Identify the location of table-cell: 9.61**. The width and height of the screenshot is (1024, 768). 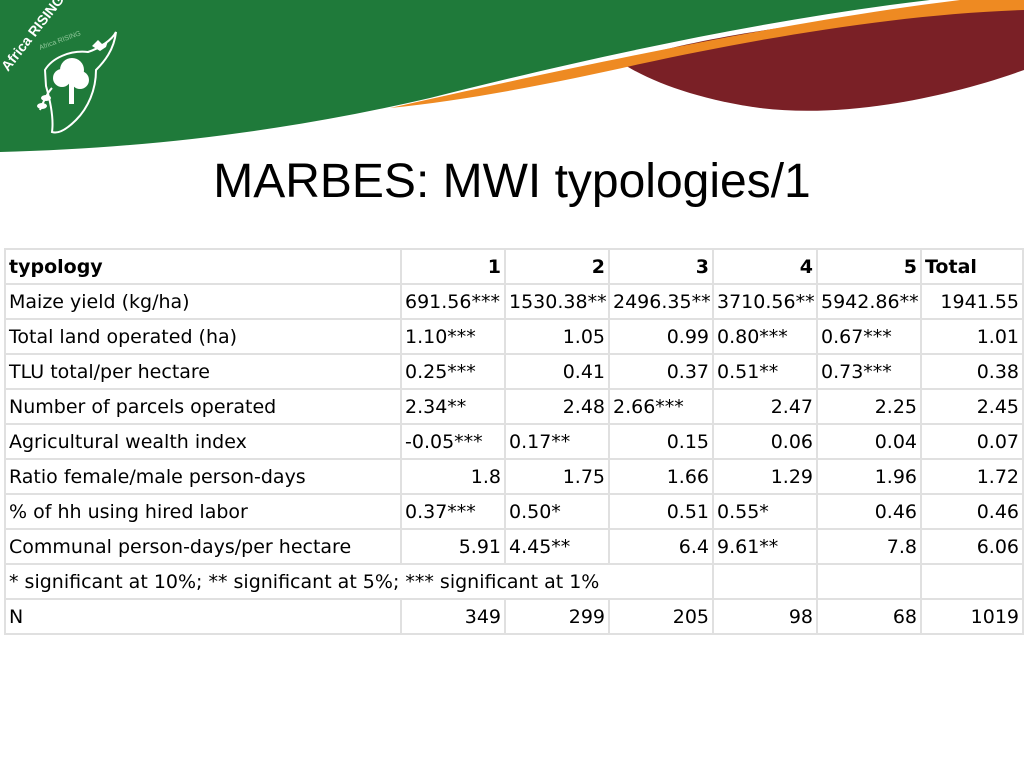
(765, 546).